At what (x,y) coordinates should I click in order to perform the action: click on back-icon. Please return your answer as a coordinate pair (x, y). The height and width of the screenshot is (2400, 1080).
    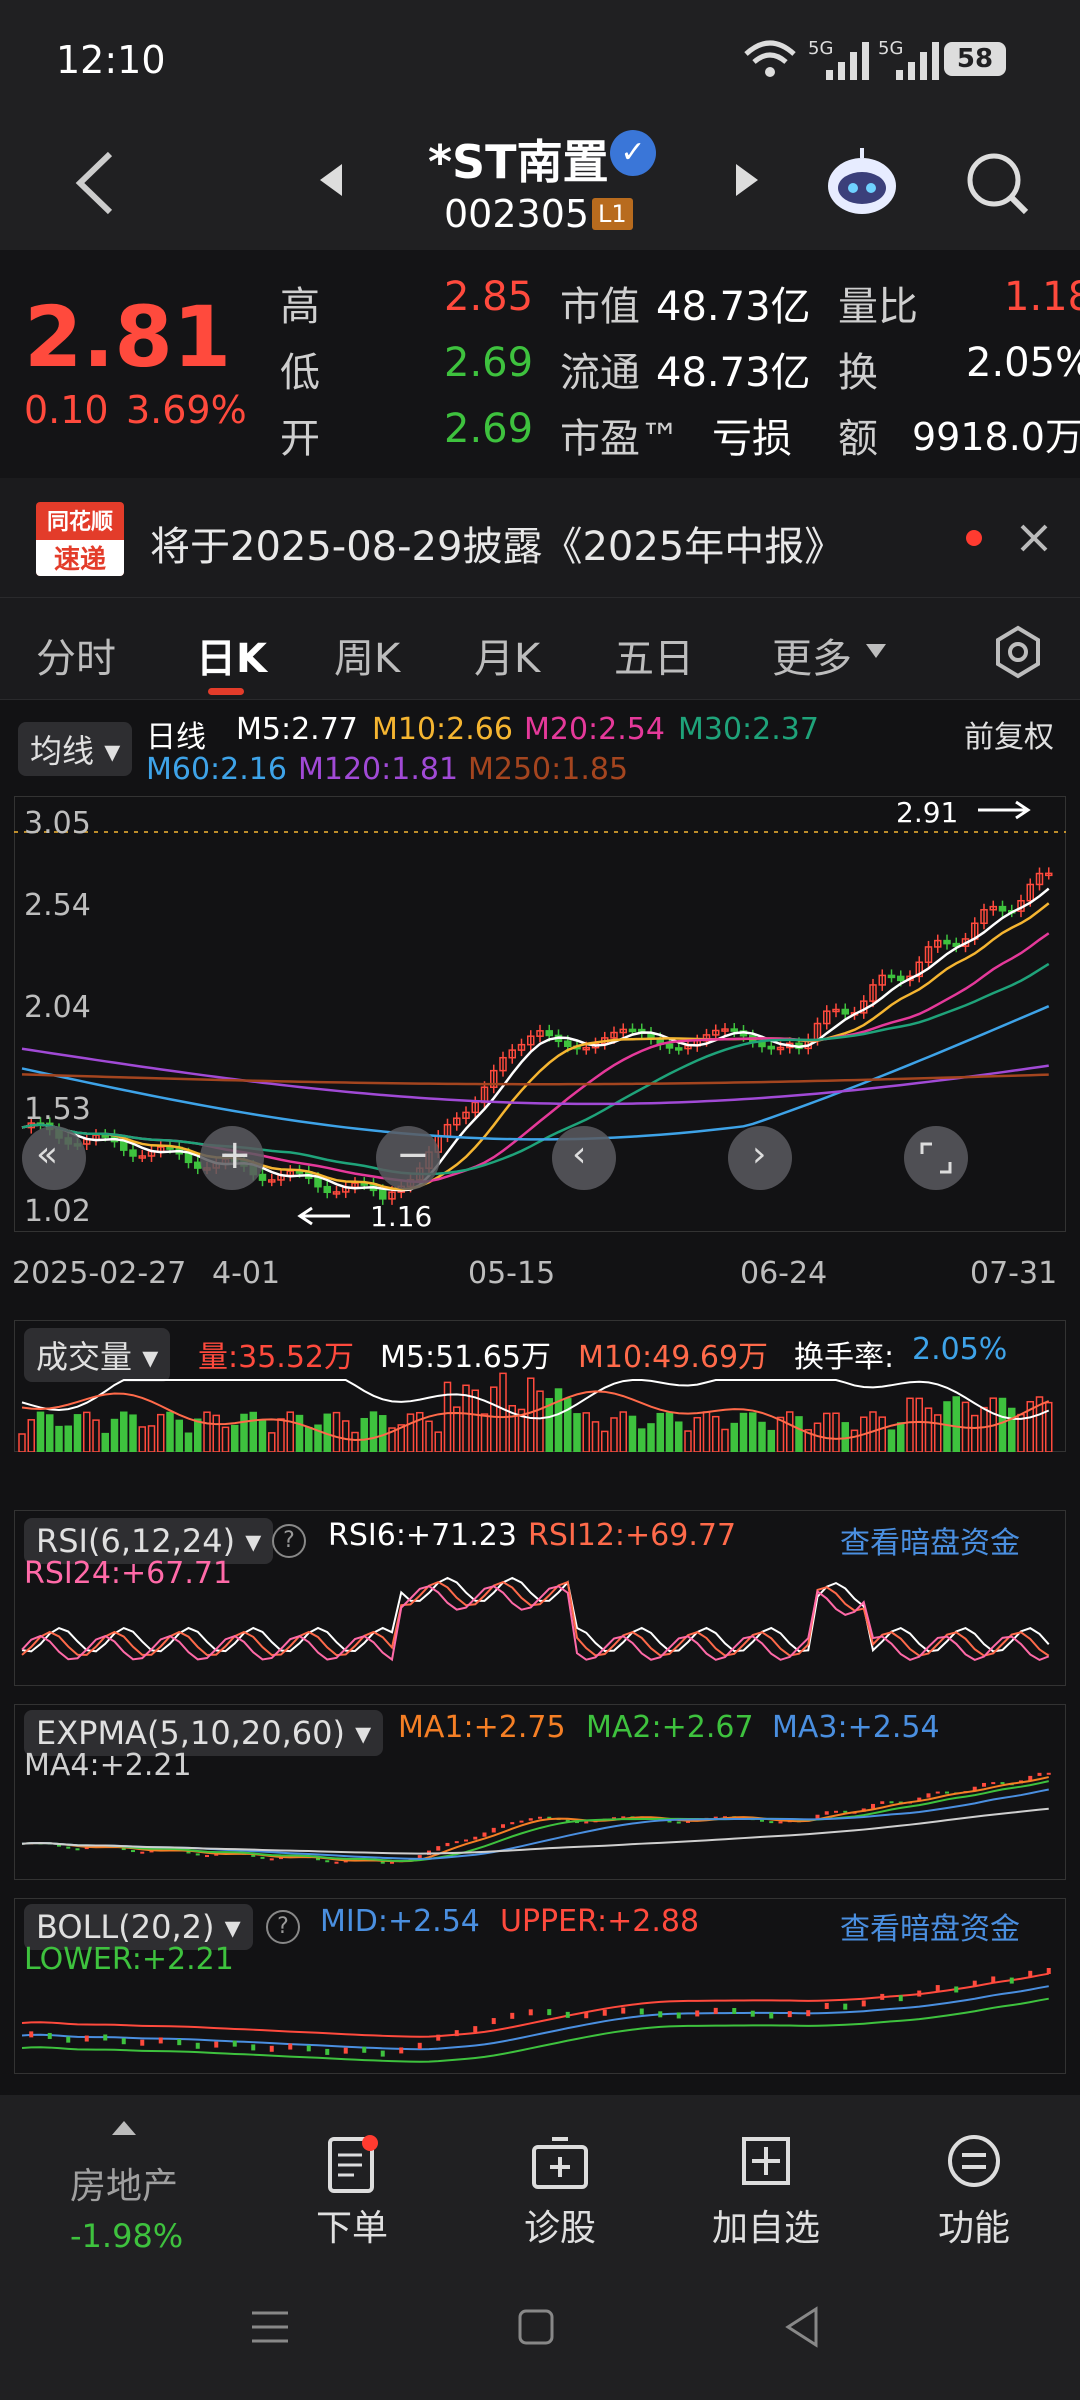
    Looking at the image, I should click on (95, 183).